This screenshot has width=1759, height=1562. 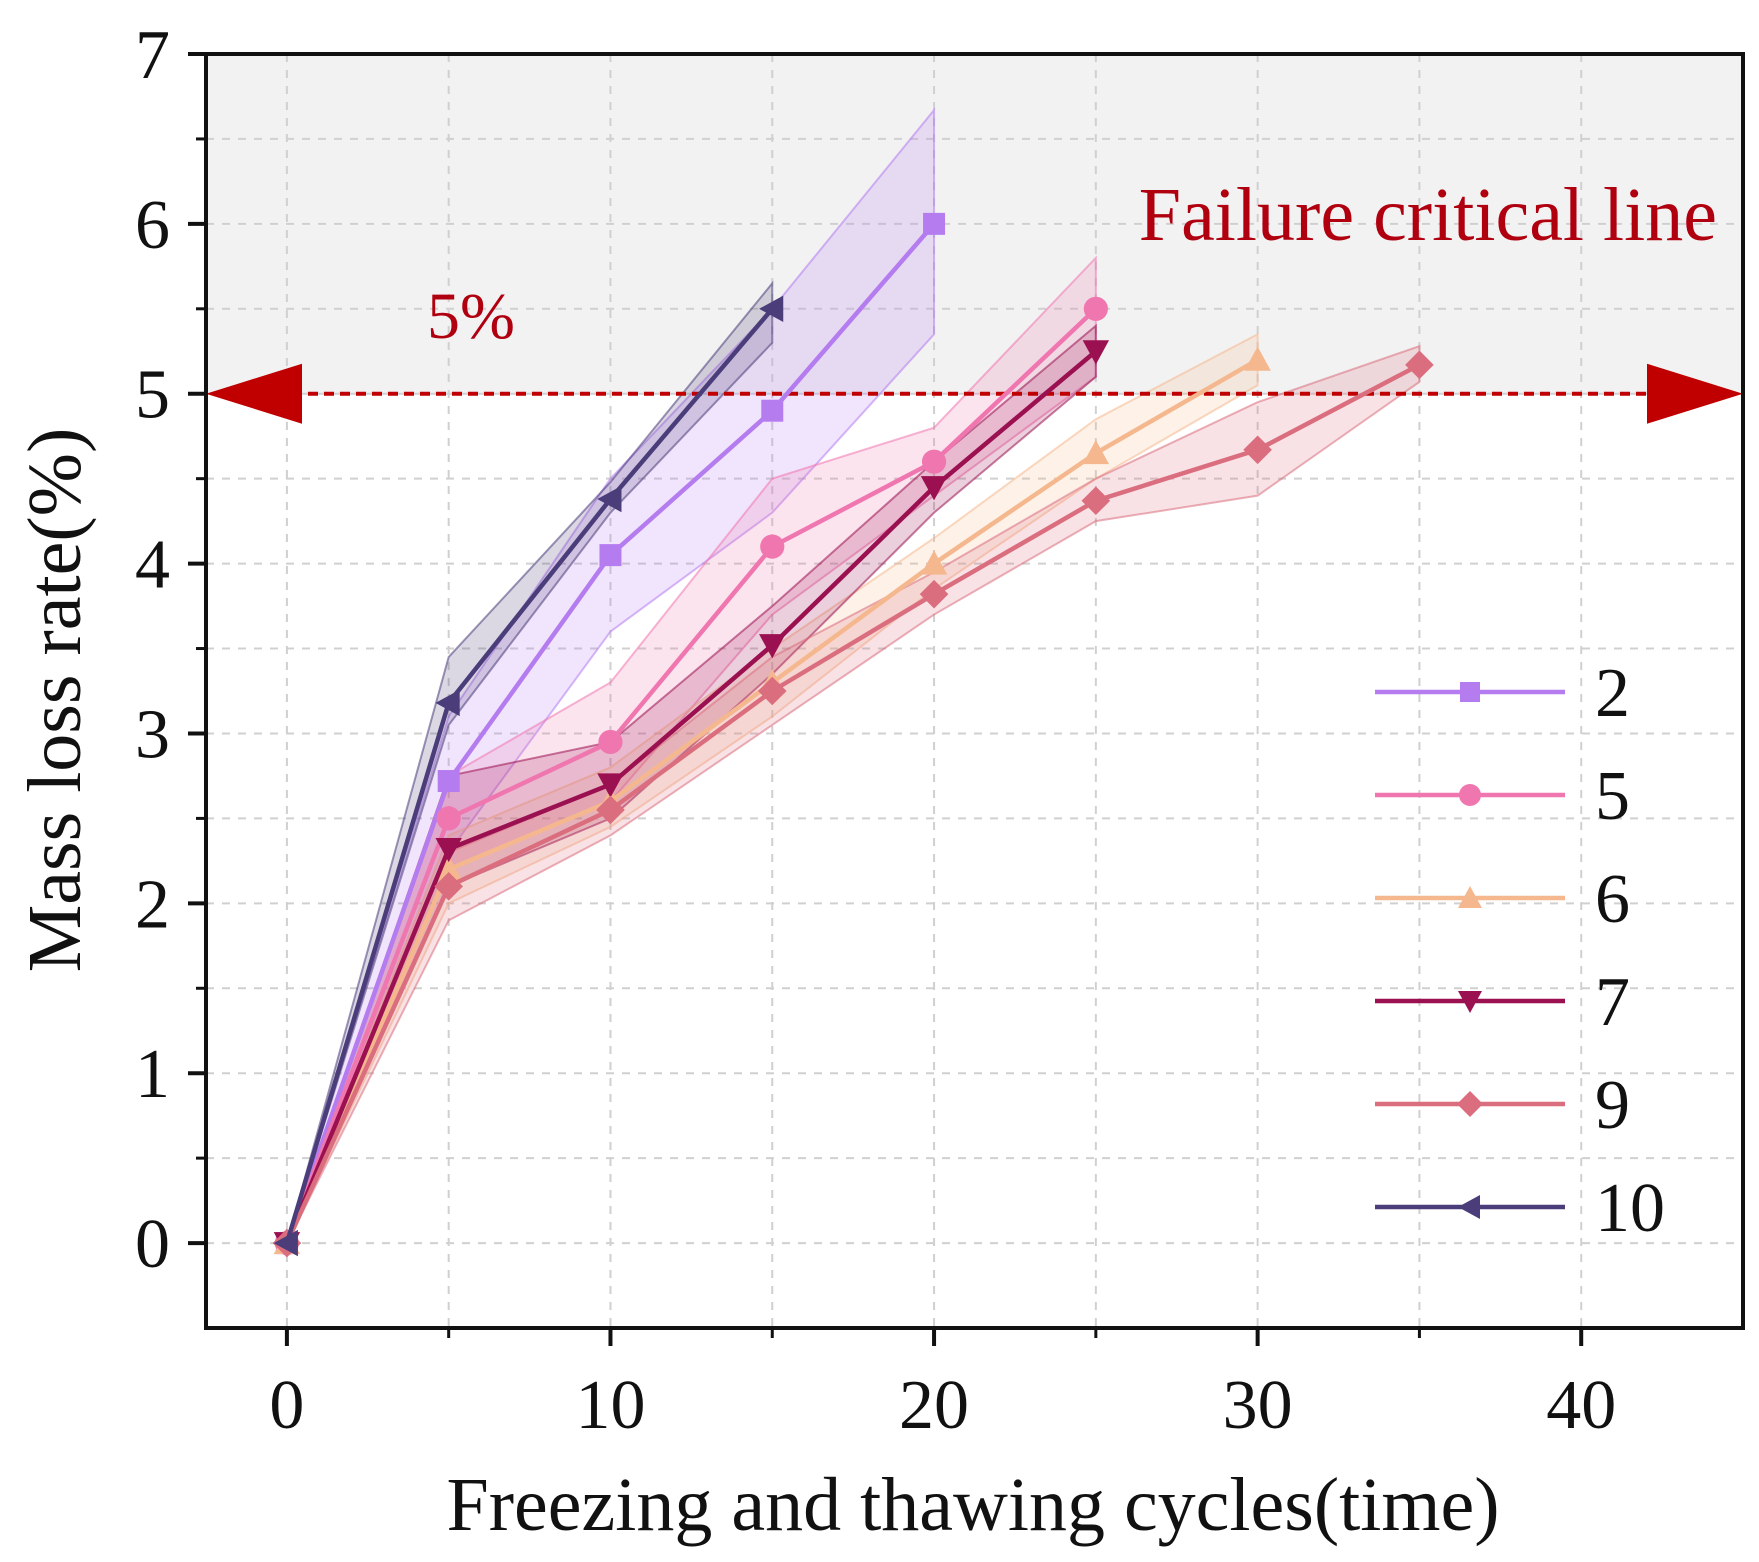 What do you see at coordinates (1630, 1208) in the screenshot?
I see `legend-label: 10` at bounding box center [1630, 1208].